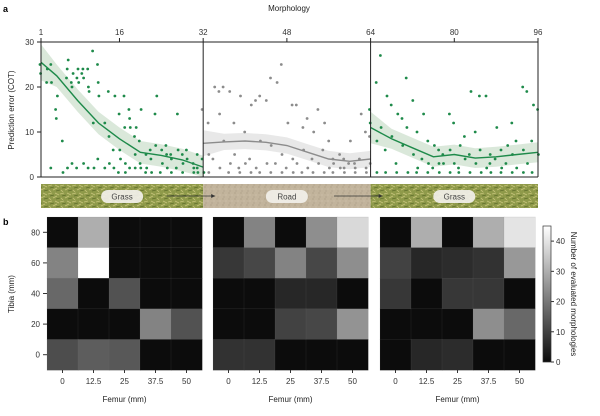 The width and height of the screenshot is (600, 416). Describe the element at coordinates (124, 381) in the screenshot. I see `x-tick-label: 25` at that location.